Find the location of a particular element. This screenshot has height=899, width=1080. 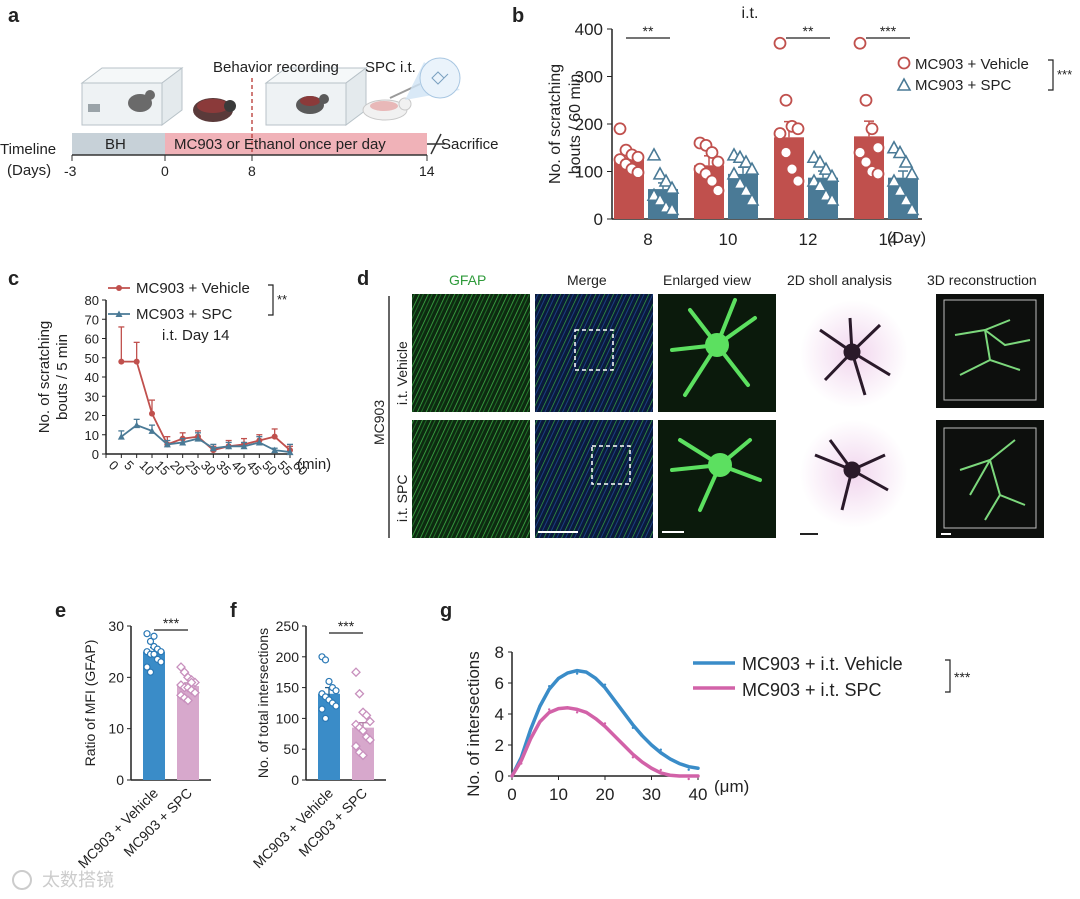

watermark: 太数搭镜 is located at coordinates (78, 880).